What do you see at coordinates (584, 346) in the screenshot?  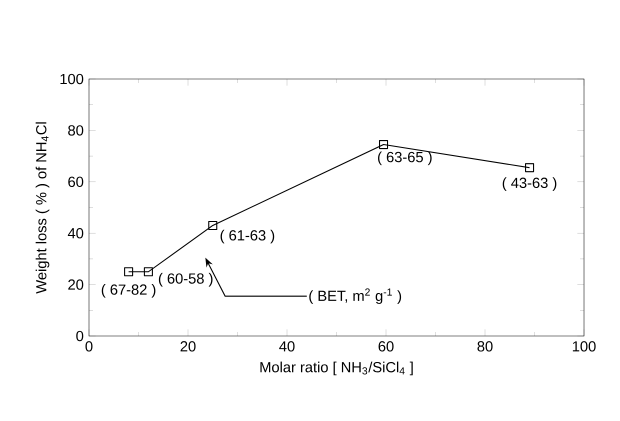 I see `x-tick-label: 100` at bounding box center [584, 346].